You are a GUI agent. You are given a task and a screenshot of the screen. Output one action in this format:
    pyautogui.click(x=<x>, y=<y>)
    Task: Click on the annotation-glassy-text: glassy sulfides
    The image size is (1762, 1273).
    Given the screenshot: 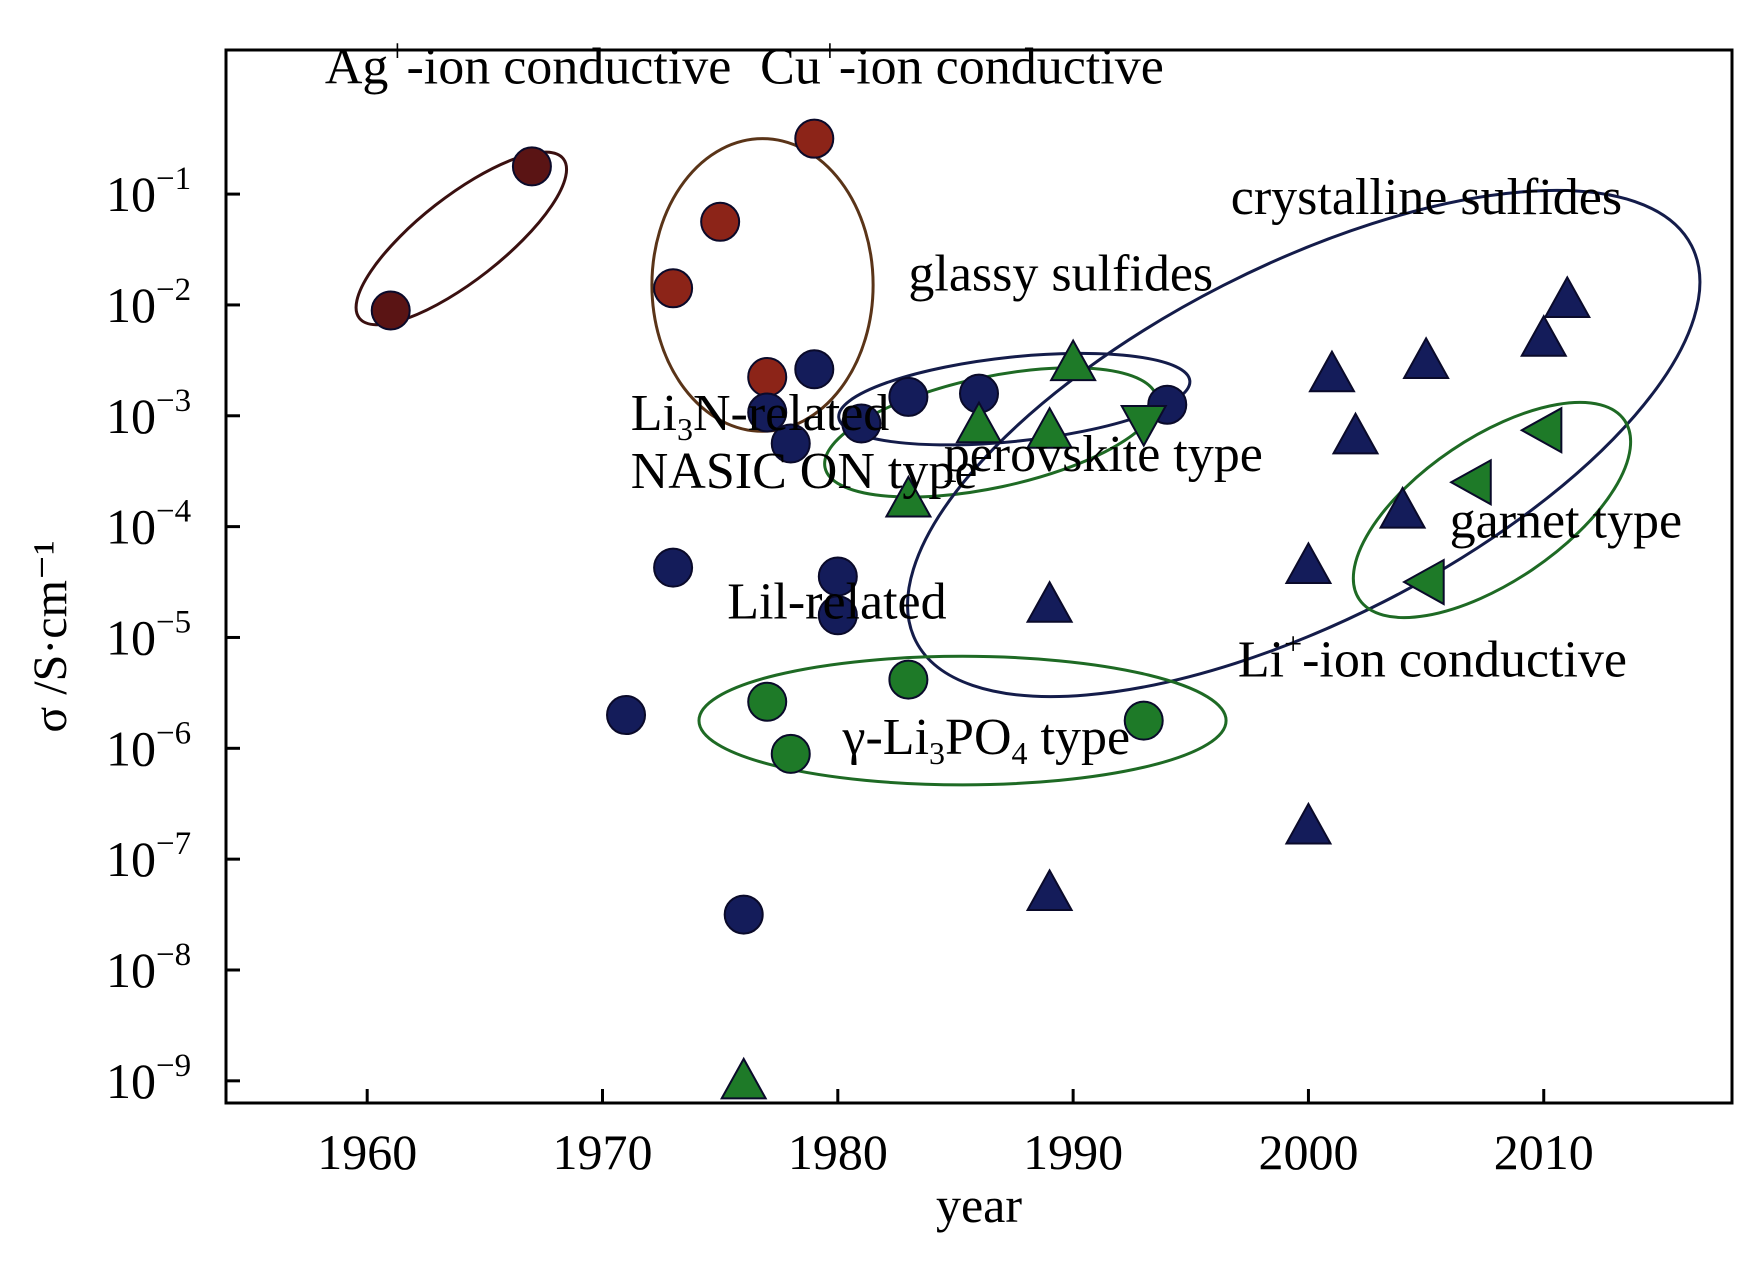 What is the action you would take?
    pyautogui.click(x=1060, y=274)
    